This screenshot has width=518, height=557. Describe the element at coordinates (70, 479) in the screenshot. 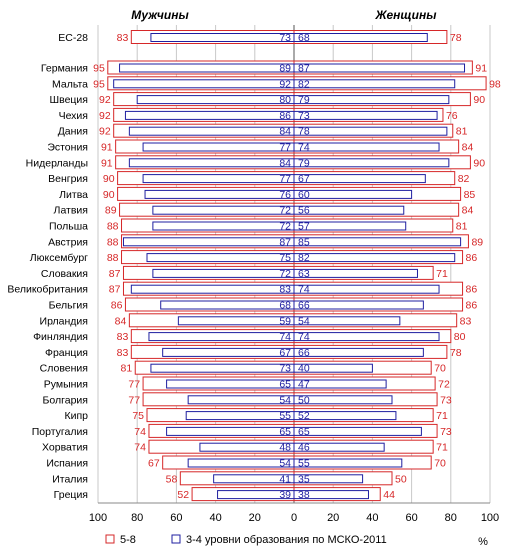

I see `category-label: Италия` at that location.